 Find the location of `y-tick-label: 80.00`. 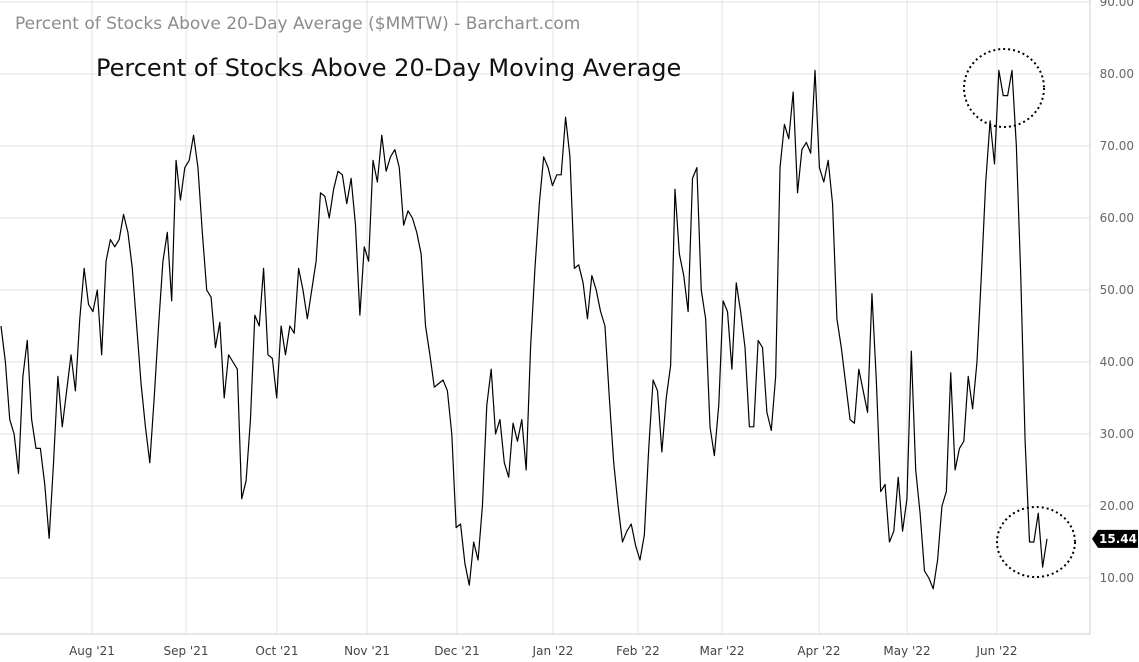

y-tick-label: 80.00 is located at coordinates (1117, 74).